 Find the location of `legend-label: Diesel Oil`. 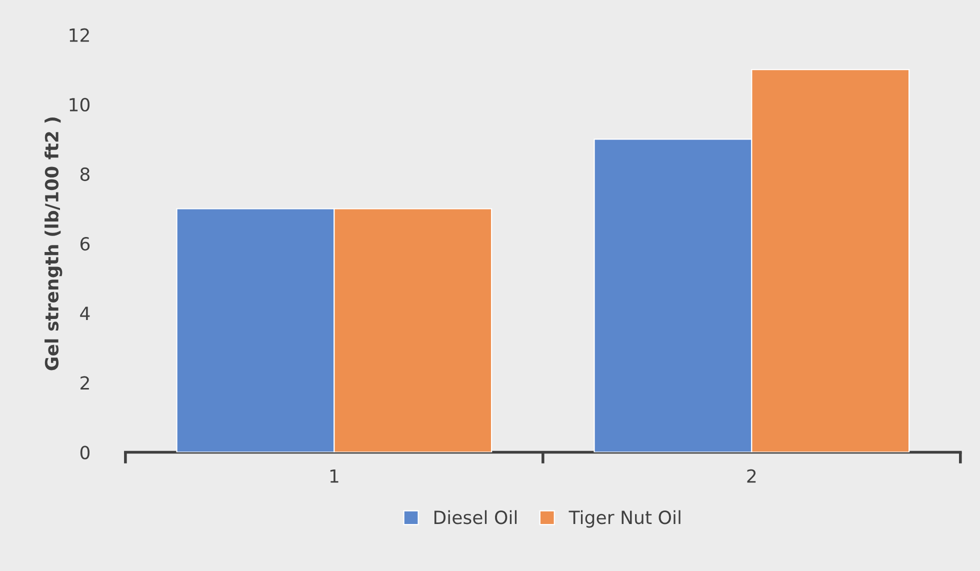

legend-label: Diesel Oil is located at coordinates (475, 517).